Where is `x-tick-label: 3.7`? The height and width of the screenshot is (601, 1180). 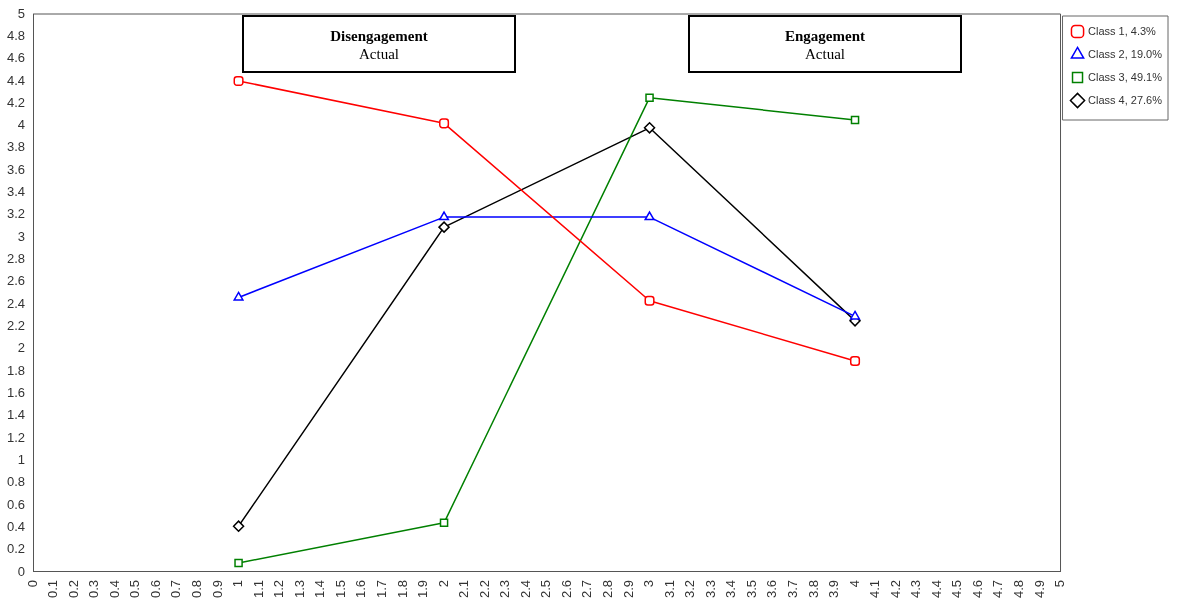
x-tick-label: 3.7 is located at coordinates (792, 589).